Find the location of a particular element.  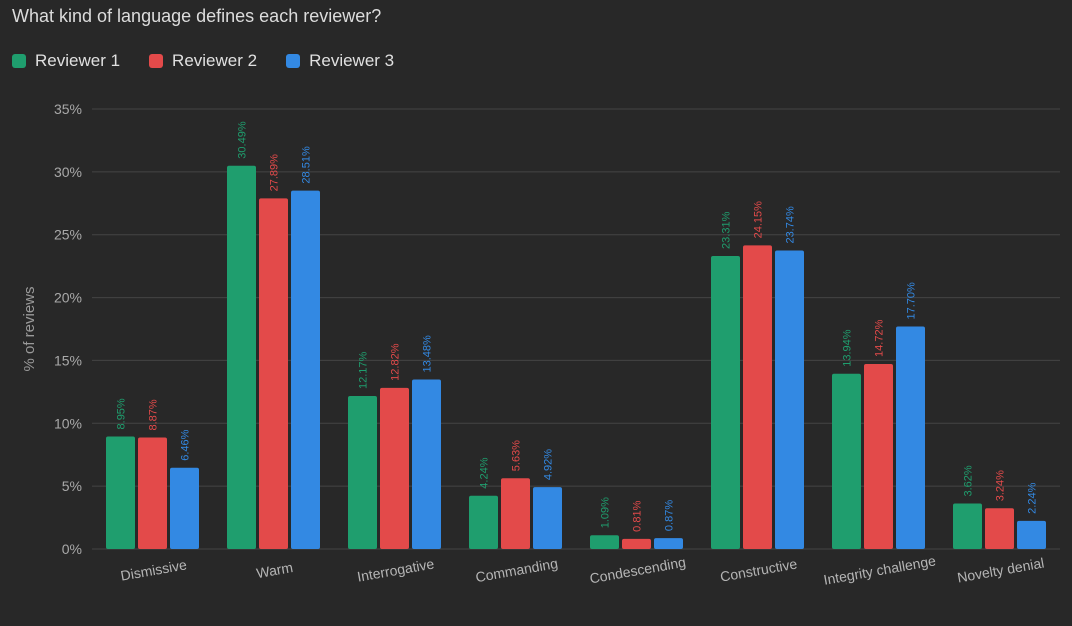

data-label: 17.70% is located at coordinates (912, 301).